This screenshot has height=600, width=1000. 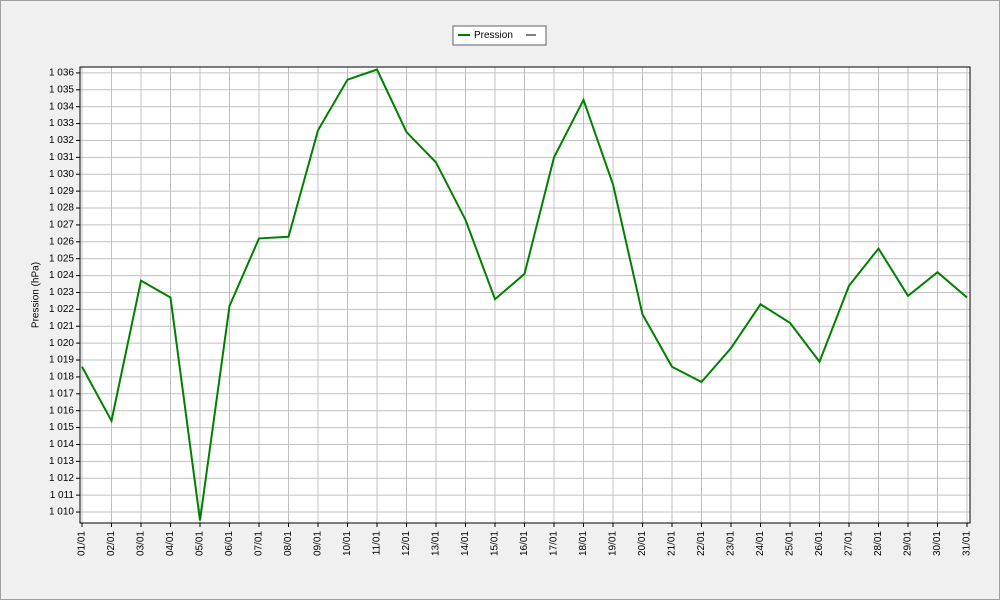 What do you see at coordinates (288, 543) in the screenshot?
I see `x-tick-label: 08/01` at bounding box center [288, 543].